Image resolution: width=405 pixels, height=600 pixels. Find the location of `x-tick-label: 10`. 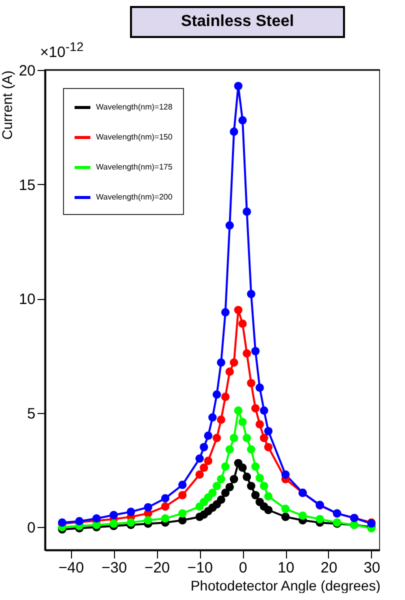

x-tick-label: 10 is located at coordinates (286, 568).